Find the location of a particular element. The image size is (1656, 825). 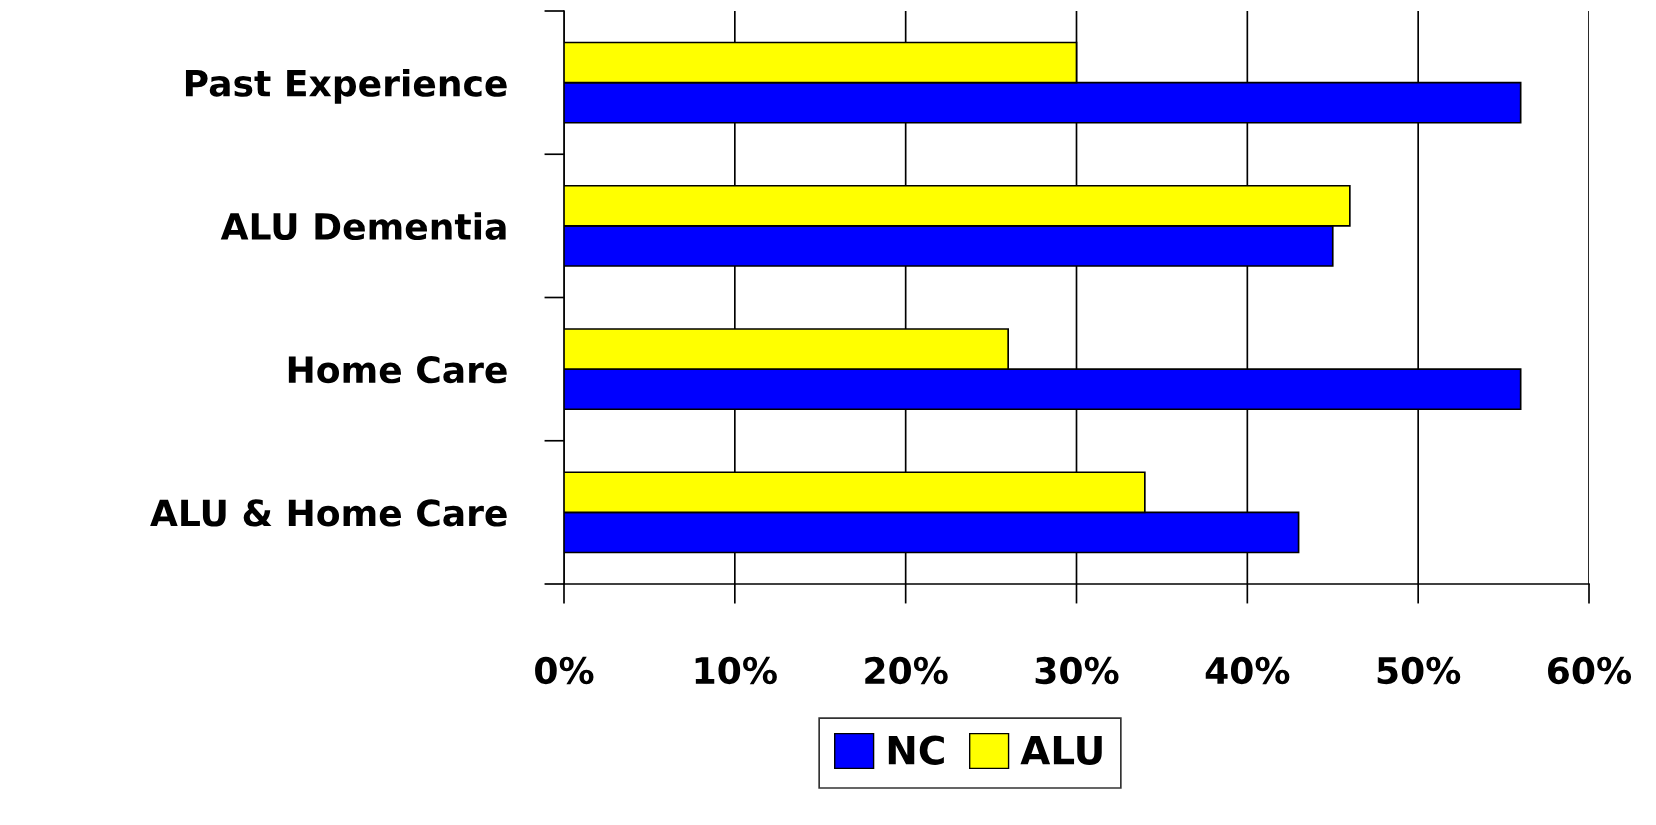

x-tick-label: 20% is located at coordinates (906, 670).